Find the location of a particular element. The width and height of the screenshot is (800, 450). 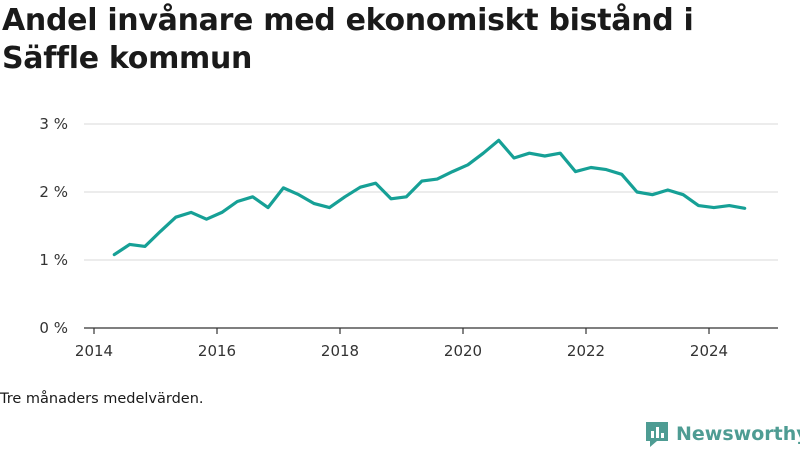

x-tick-label: 2022 is located at coordinates (586, 351).